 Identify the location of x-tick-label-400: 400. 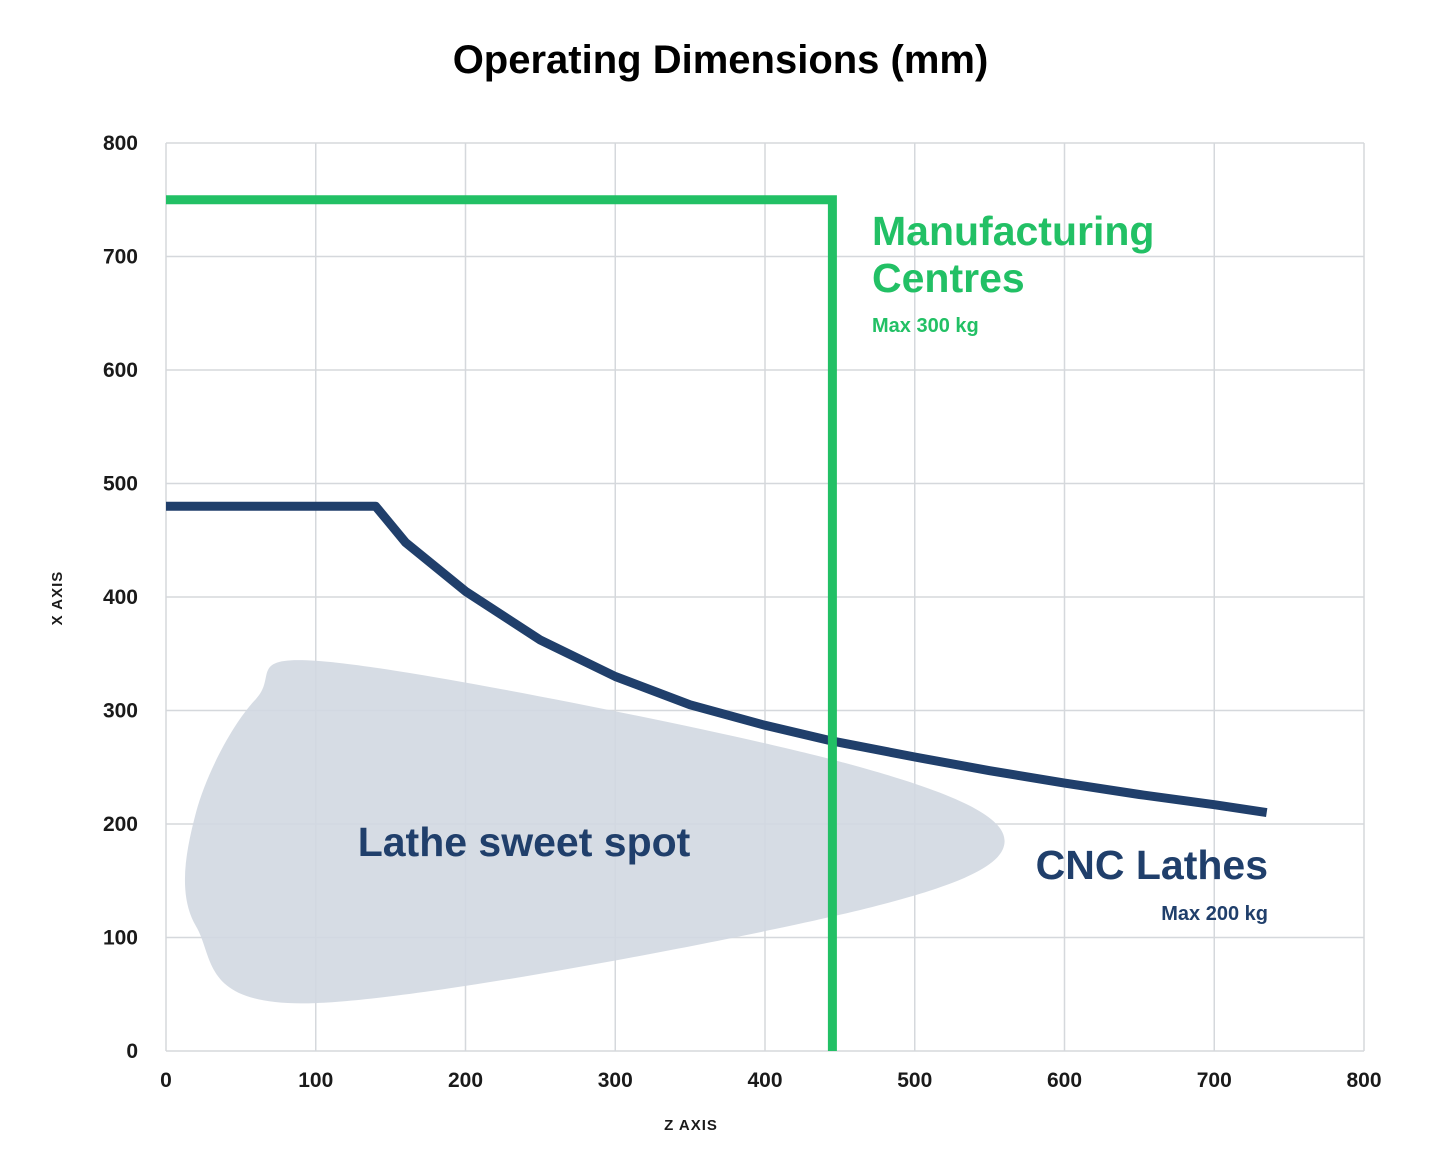
(764, 1080).